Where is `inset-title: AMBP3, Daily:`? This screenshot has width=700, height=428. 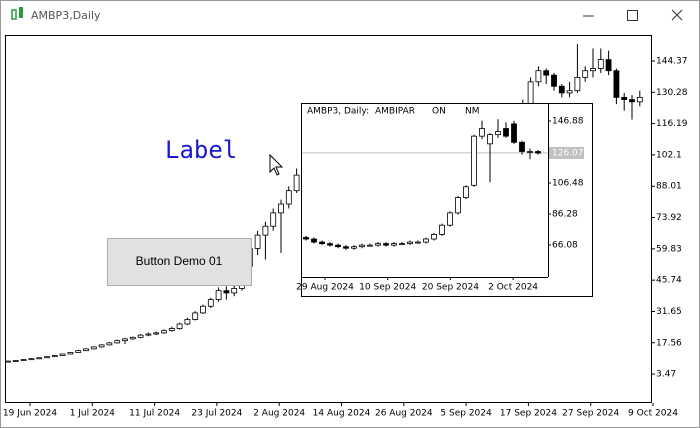 inset-title: AMBP3, Daily: is located at coordinates (338, 112).